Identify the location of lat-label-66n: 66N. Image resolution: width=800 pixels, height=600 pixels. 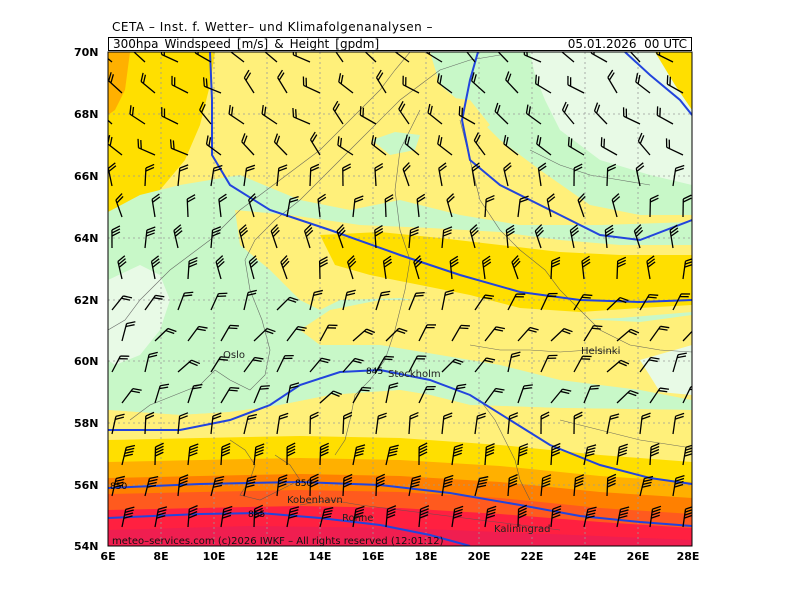
(86, 176).